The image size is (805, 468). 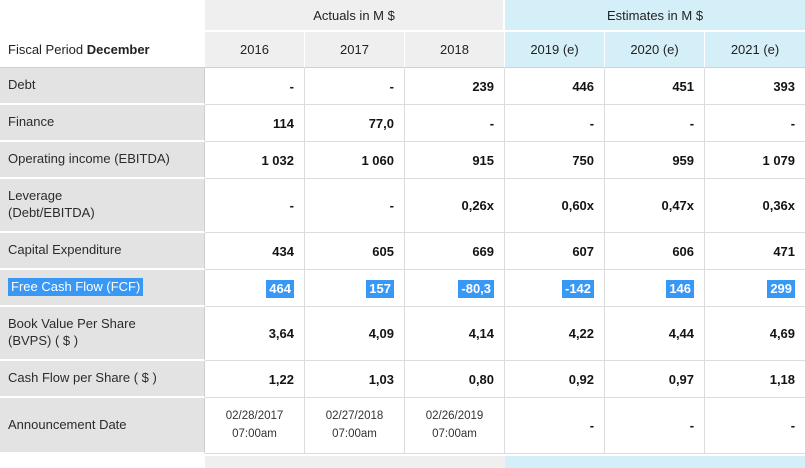 What do you see at coordinates (655, 334) in the screenshot?
I see `value-cell: 4,44` at bounding box center [655, 334].